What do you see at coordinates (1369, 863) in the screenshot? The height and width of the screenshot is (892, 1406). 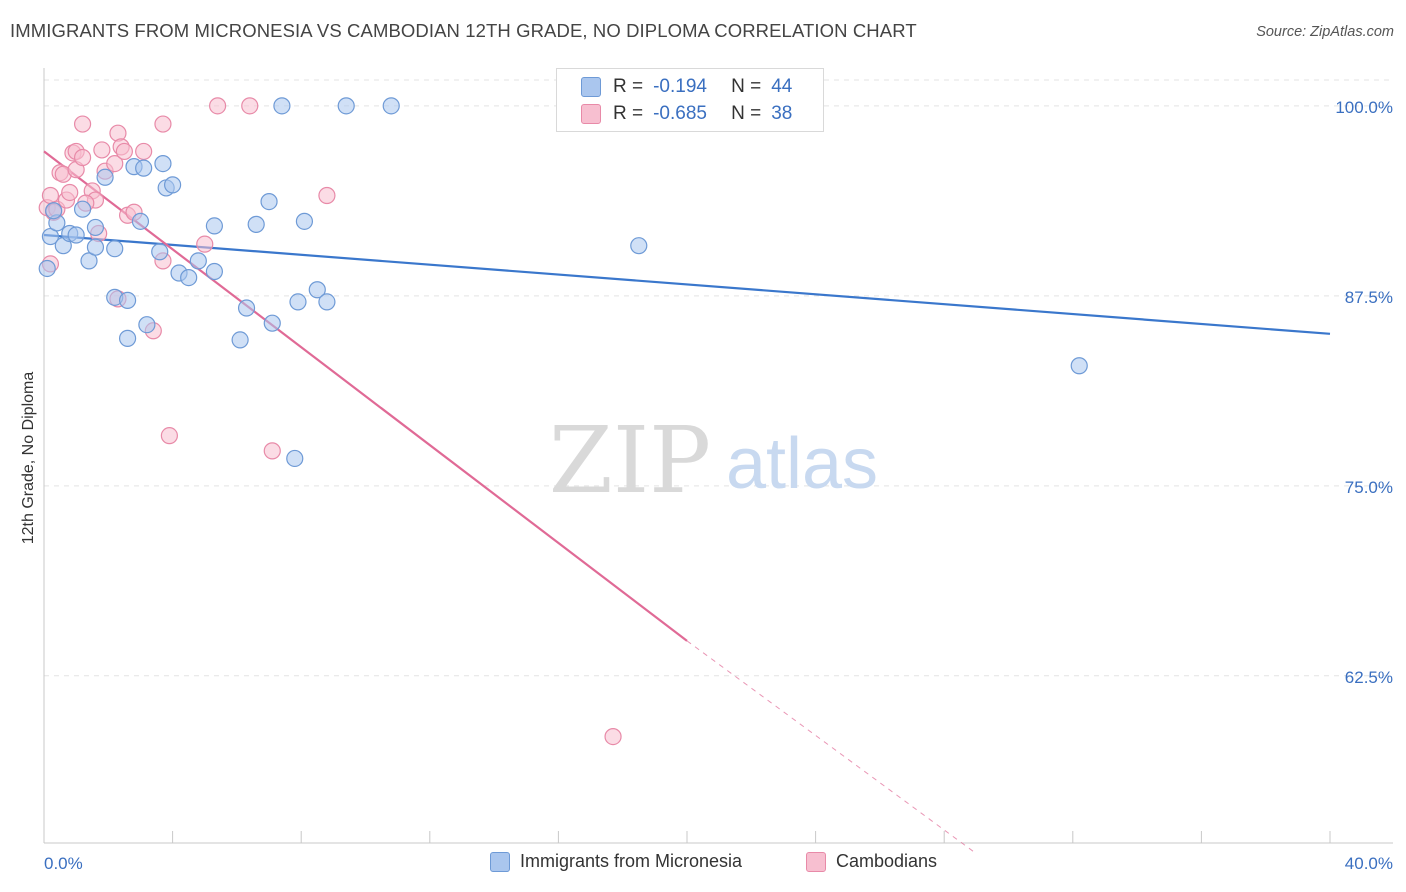 I see `x-tick-label-max: 40.0%` at bounding box center [1369, 863].